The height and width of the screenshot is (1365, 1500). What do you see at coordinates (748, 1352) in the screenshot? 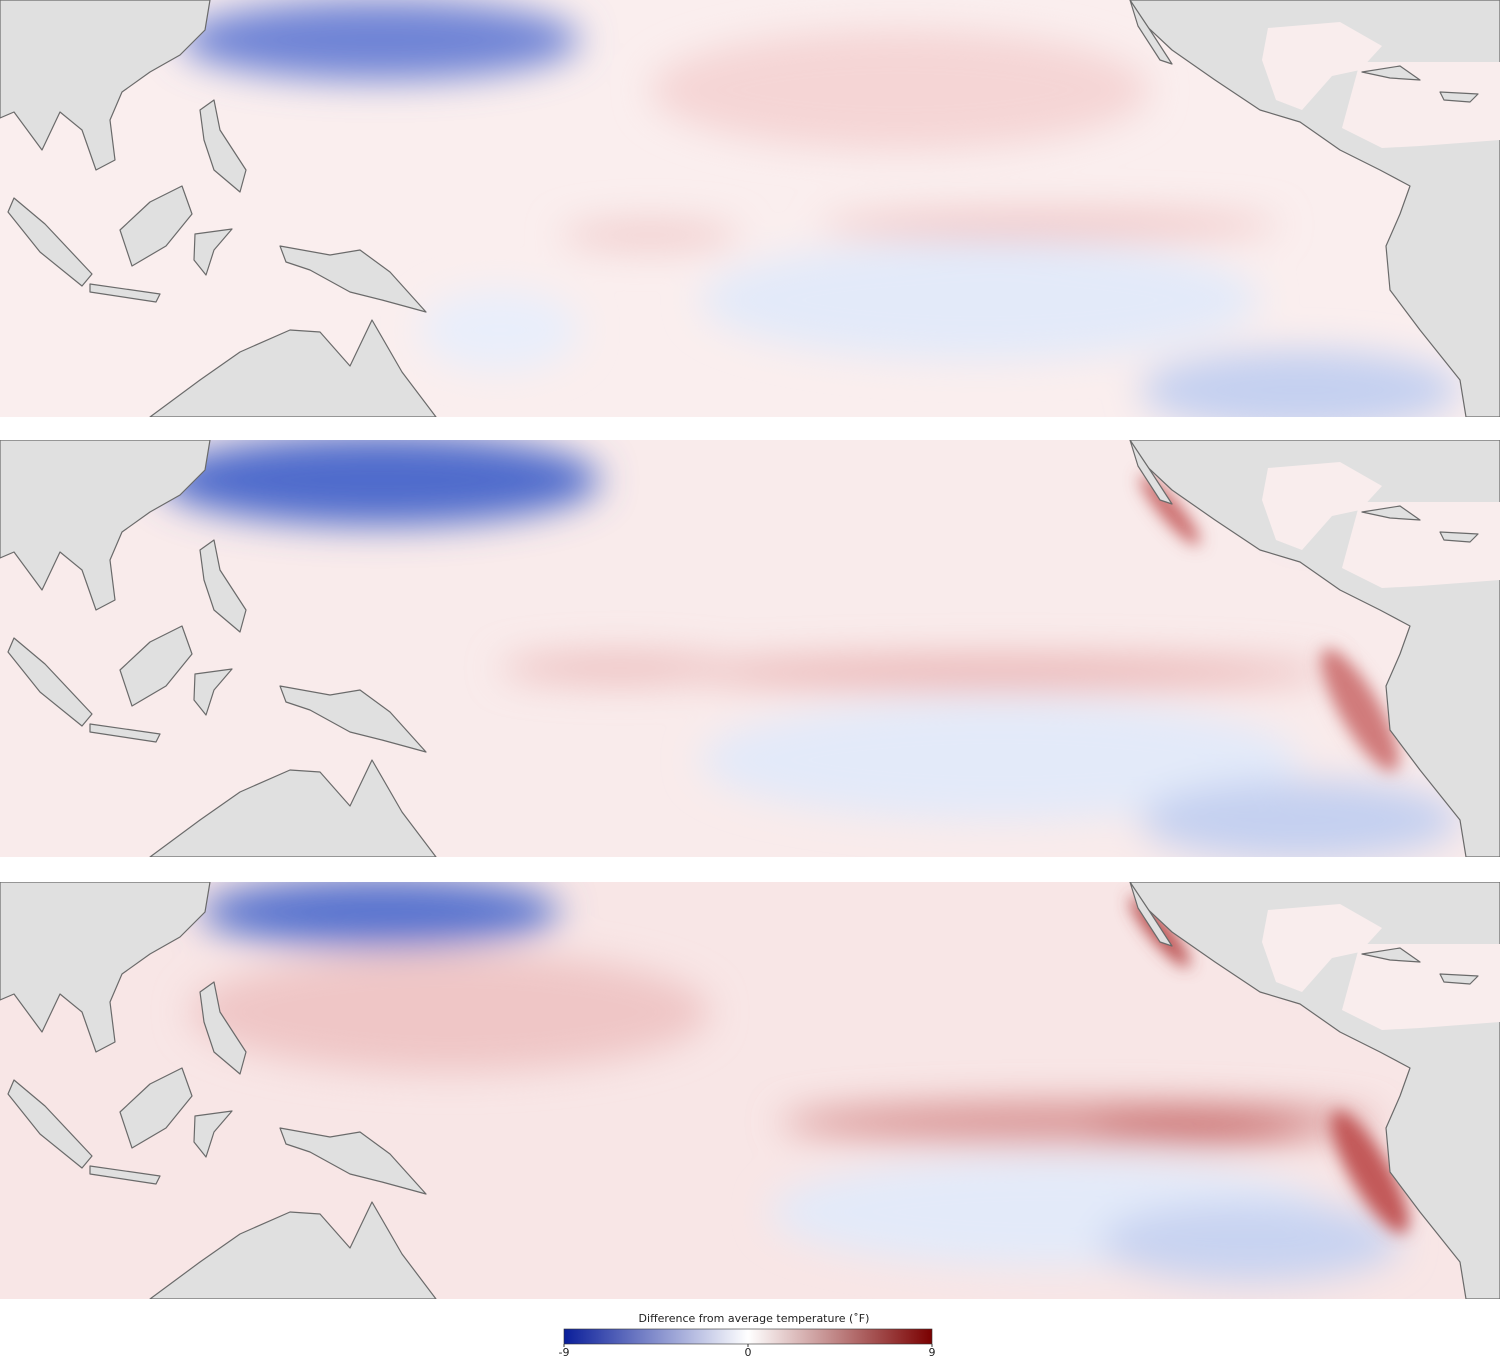
I see `tick-label: 0` at bounding box center [748, 1352].